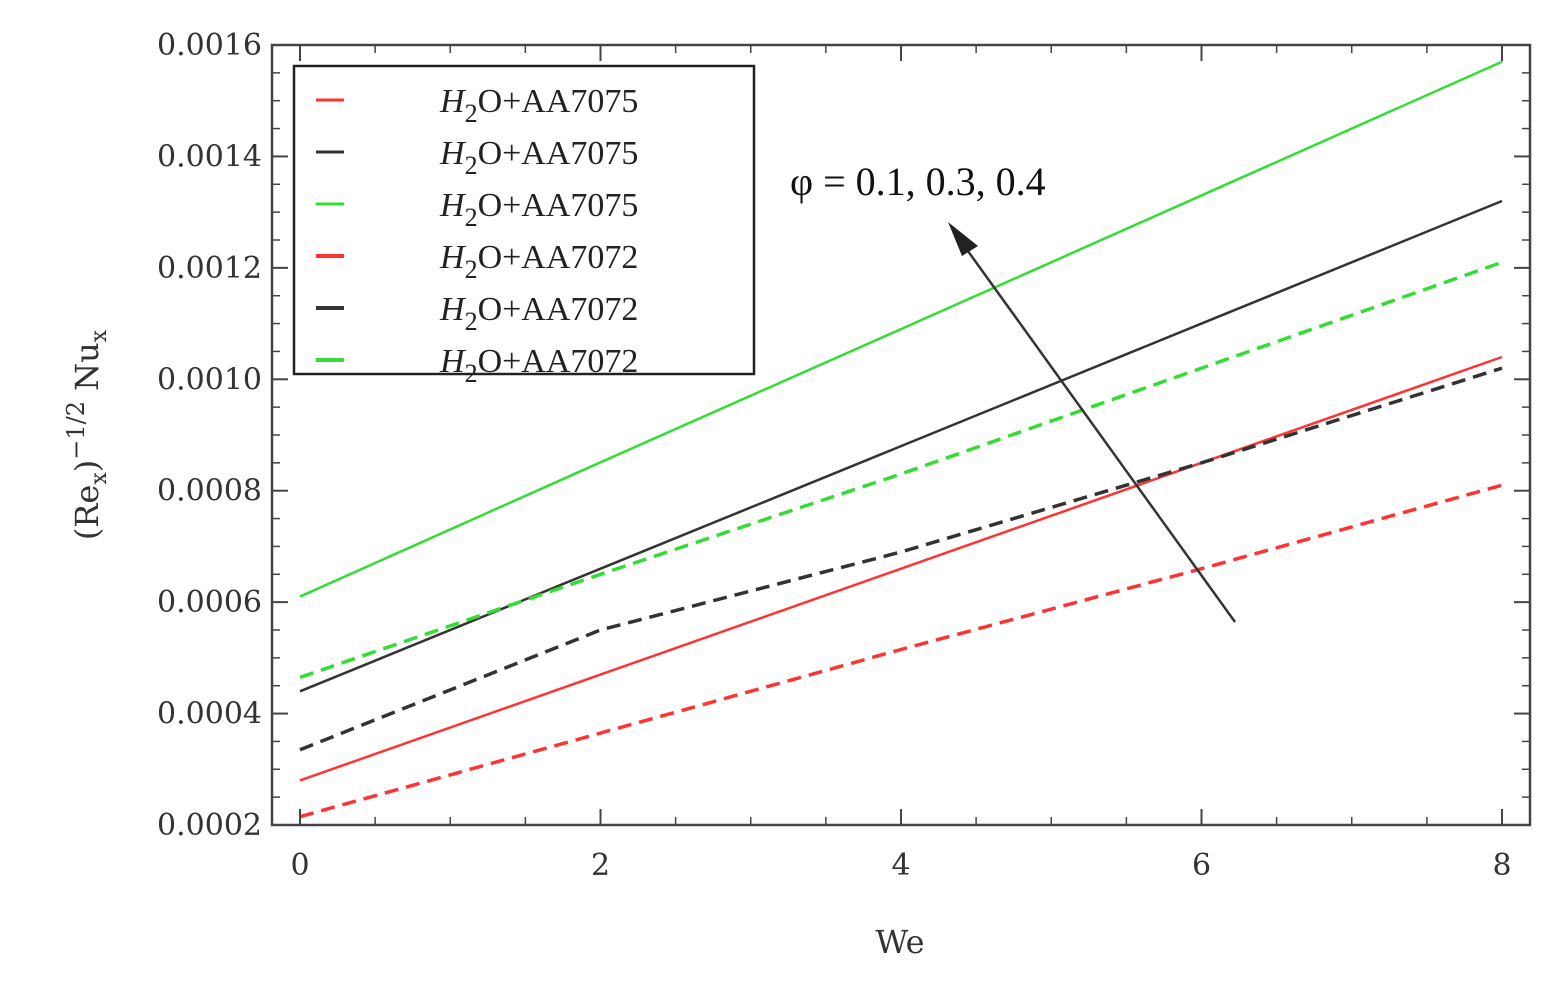 This screenshot has width=1559, height=981. I want to click on legend-entry-2: H2O+AA7075, so click(477, 157).